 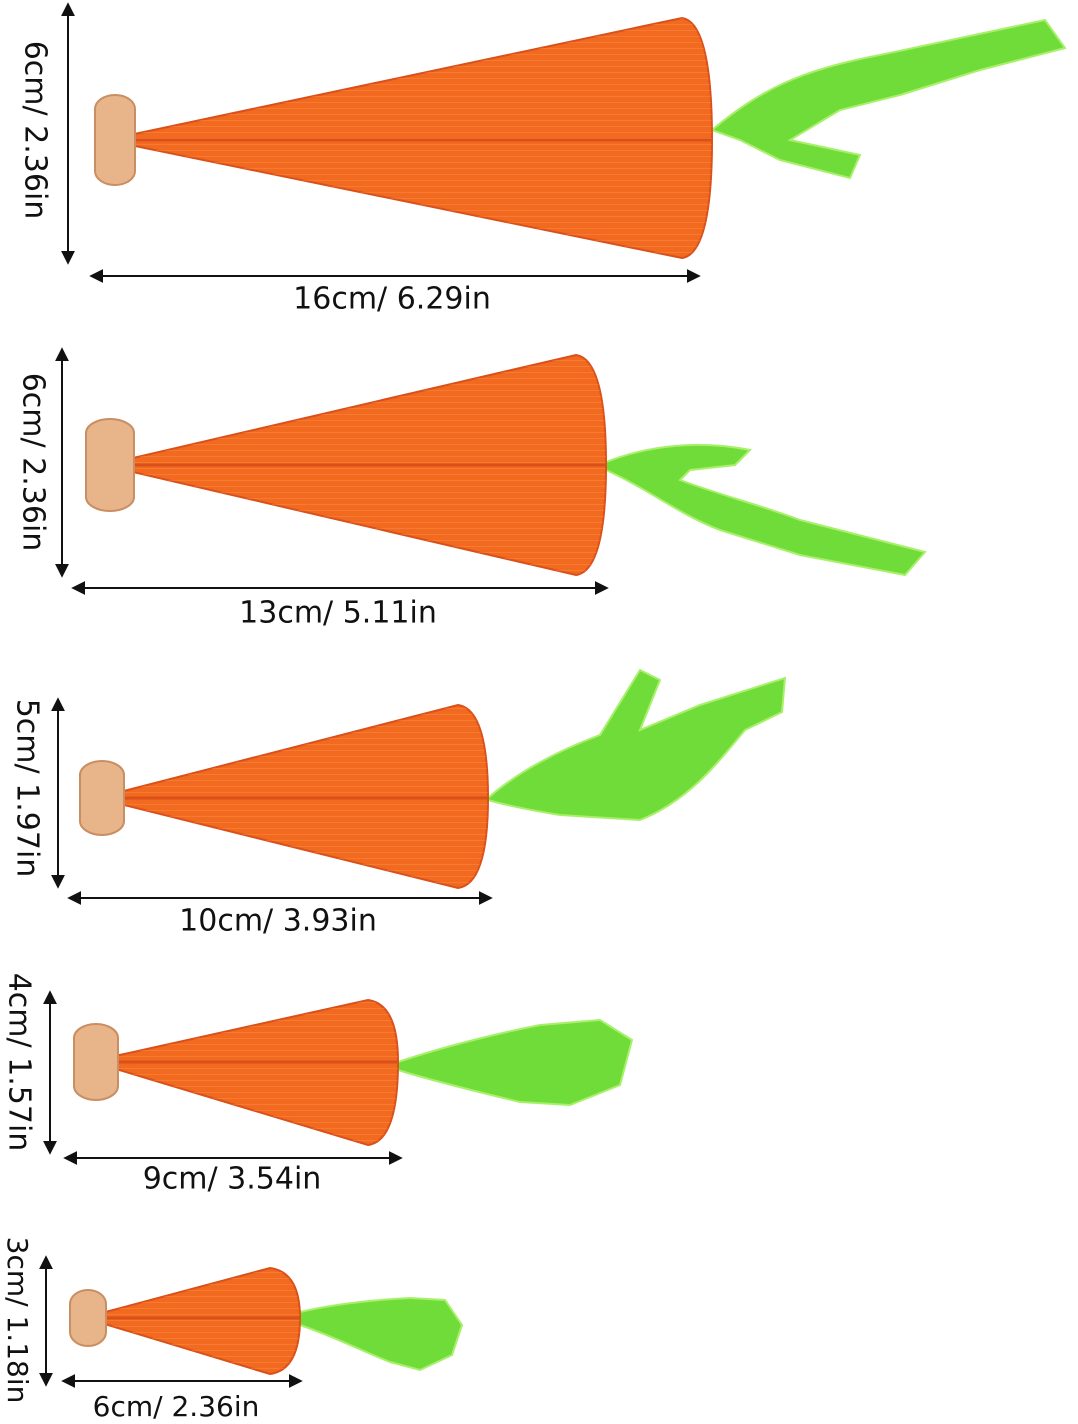 I want to click on height-label: 5cm/ 1.97in, so click(x=27, y=788).